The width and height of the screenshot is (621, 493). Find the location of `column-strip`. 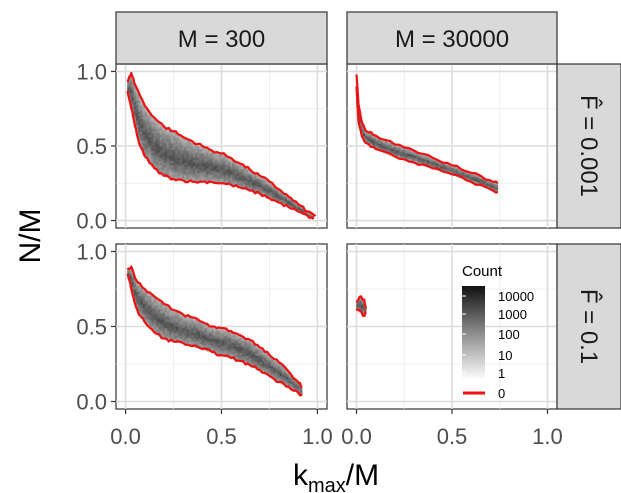

column-strip is located at coordinates (221, 38).